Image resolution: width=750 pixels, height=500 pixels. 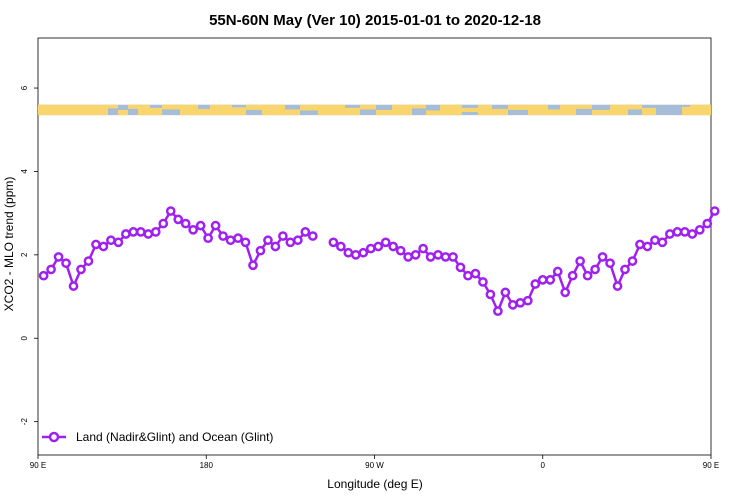 I want to click on legend: Land (Nadir&Glint) and Ocean (Glint), so click(x=157, y=437).